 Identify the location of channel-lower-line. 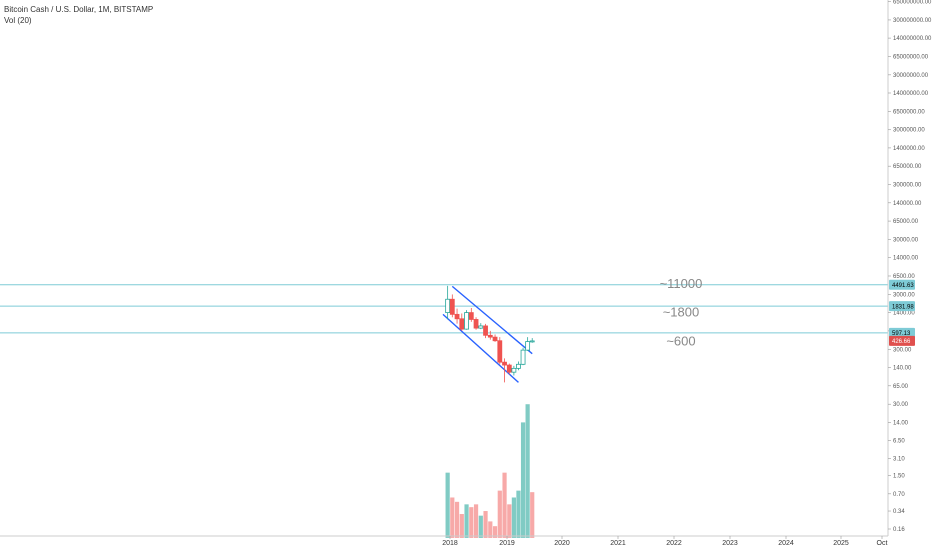
(480, 348).